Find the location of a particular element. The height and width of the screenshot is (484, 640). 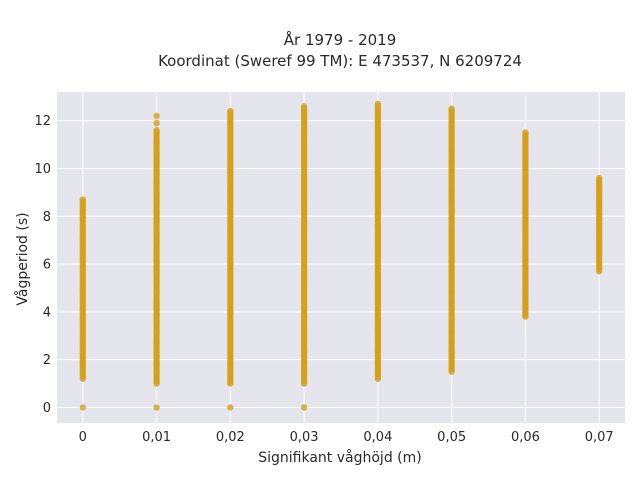

y-tick-label: 2 is located at coordinates (47, 360).